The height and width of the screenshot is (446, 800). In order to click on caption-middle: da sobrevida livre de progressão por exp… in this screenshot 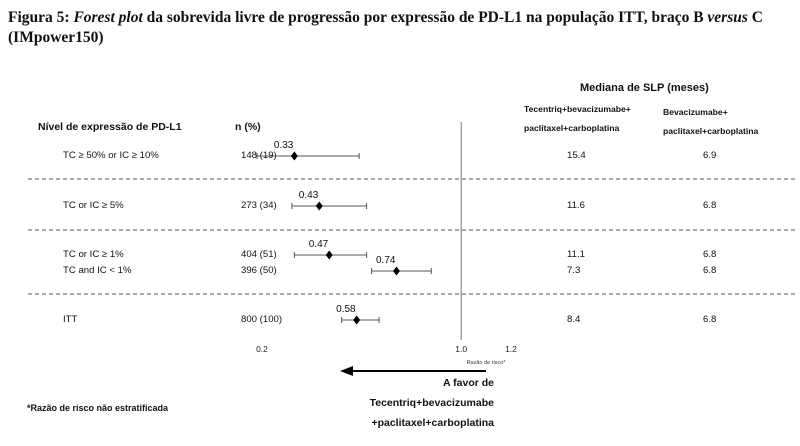, I will do `click(425, 17)`.